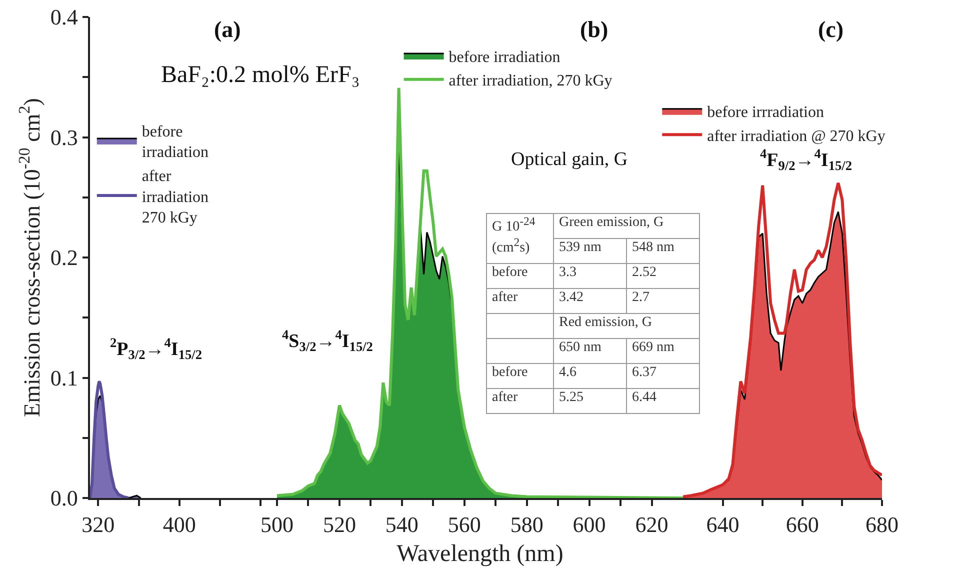 The height and width of the screenshot is (583, 953). Describe the element at coordinates (590, 251) in the screenshot. I see `annotation: 539 nm` at that location.